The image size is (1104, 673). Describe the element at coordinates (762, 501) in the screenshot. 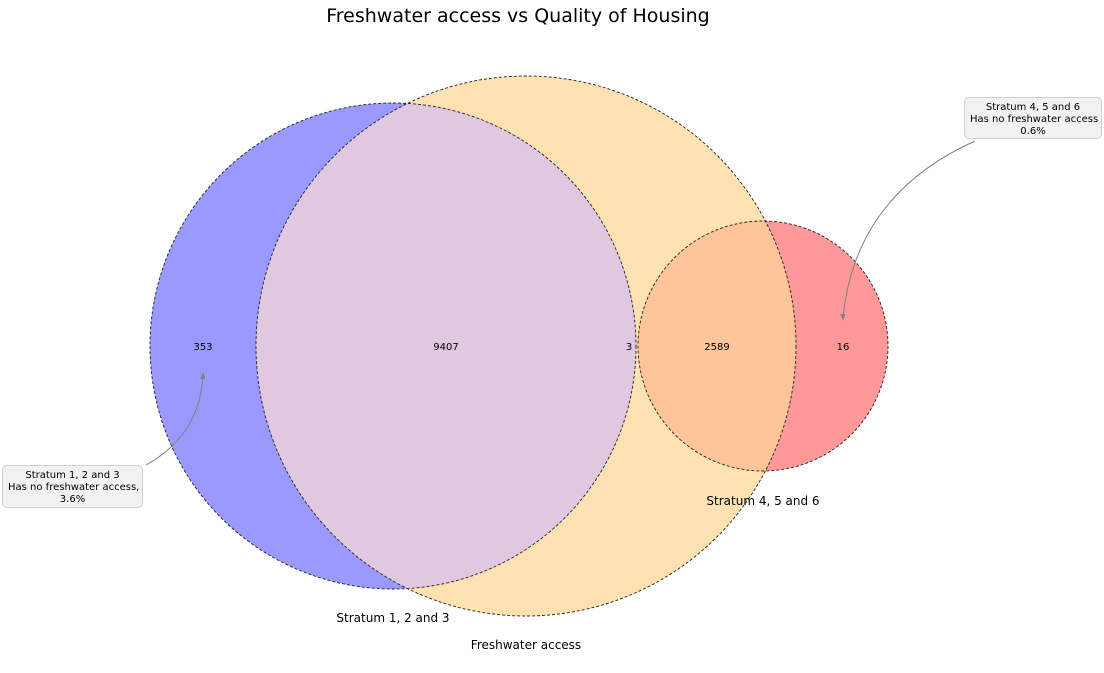

I see `label-stratum-456: Stratum 4, 5 and 6` at that location.